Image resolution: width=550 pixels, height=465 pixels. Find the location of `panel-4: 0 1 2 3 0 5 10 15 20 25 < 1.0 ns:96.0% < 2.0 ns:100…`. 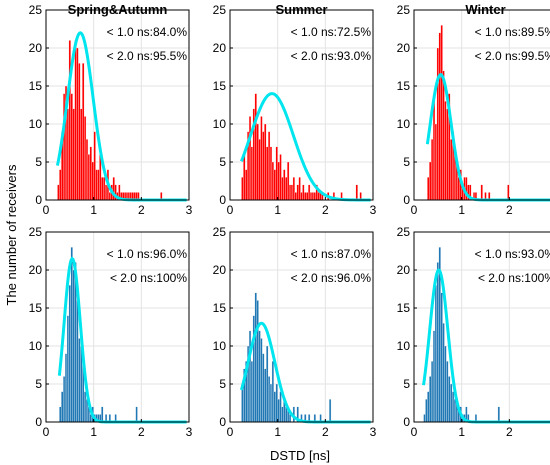

panel-4: 0 1 2 3 0 5 10 15 20 25 < 1.0 ns:96.0% < 2.0 ns:100… is located at coordinates (111, 332).